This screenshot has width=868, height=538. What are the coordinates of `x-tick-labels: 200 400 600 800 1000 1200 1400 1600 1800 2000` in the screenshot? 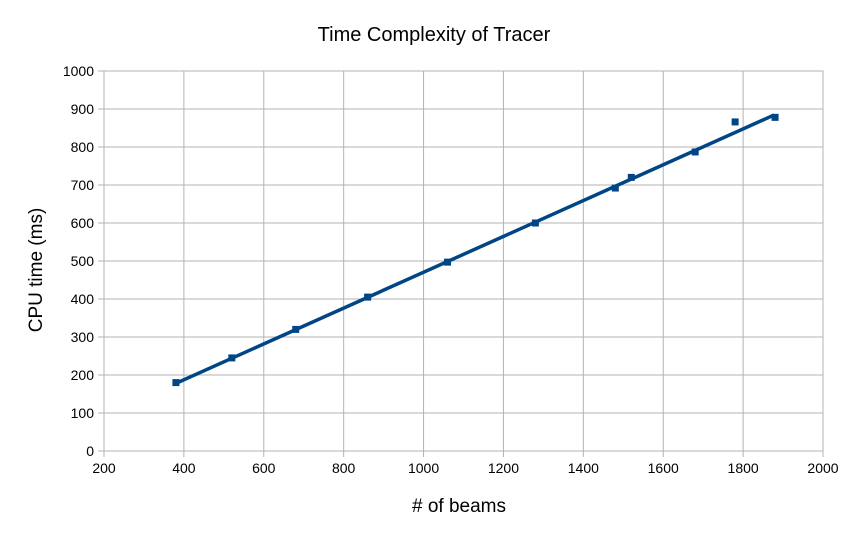 It's located at (465, 468).